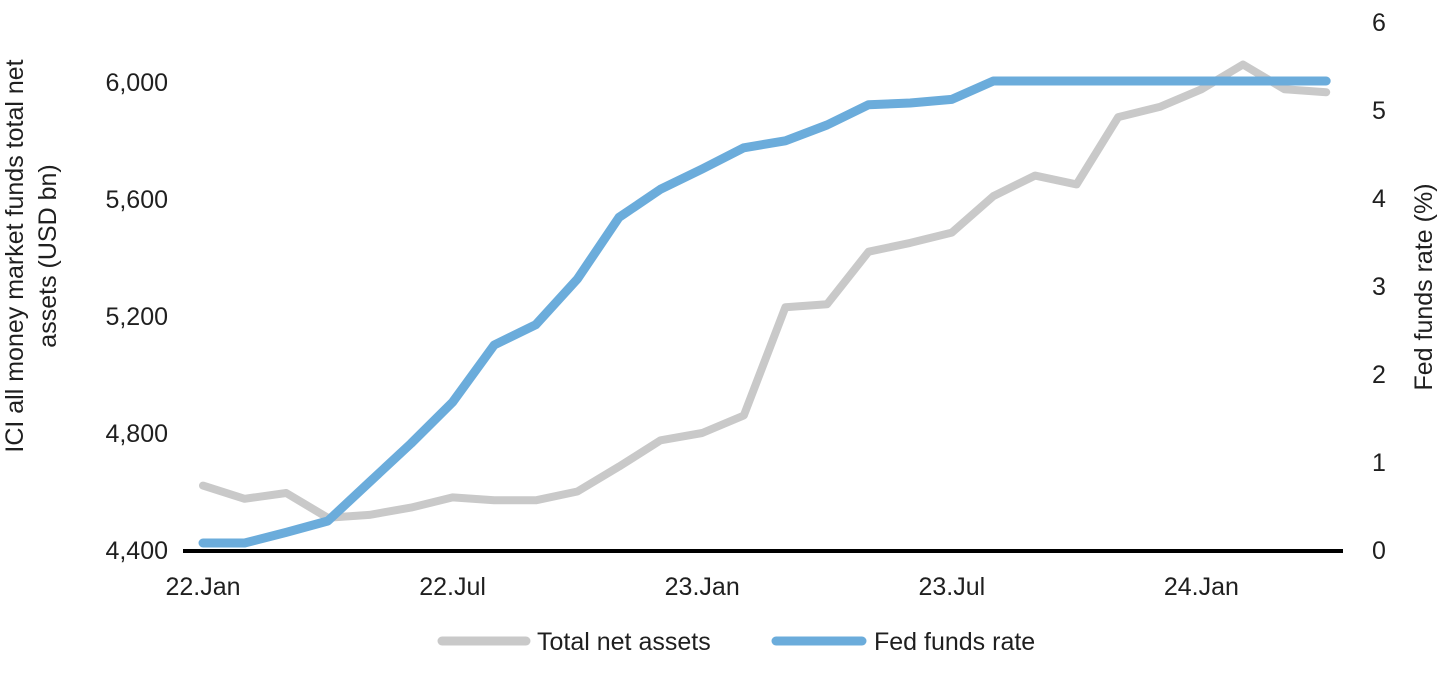 Image resolution: width=1451 pixels, height=674 pixels. Describe the element at coordinates (954, 642) in the screenshot. I see `legend-label-fed-funds-rate: Fed funds rate` at that location.